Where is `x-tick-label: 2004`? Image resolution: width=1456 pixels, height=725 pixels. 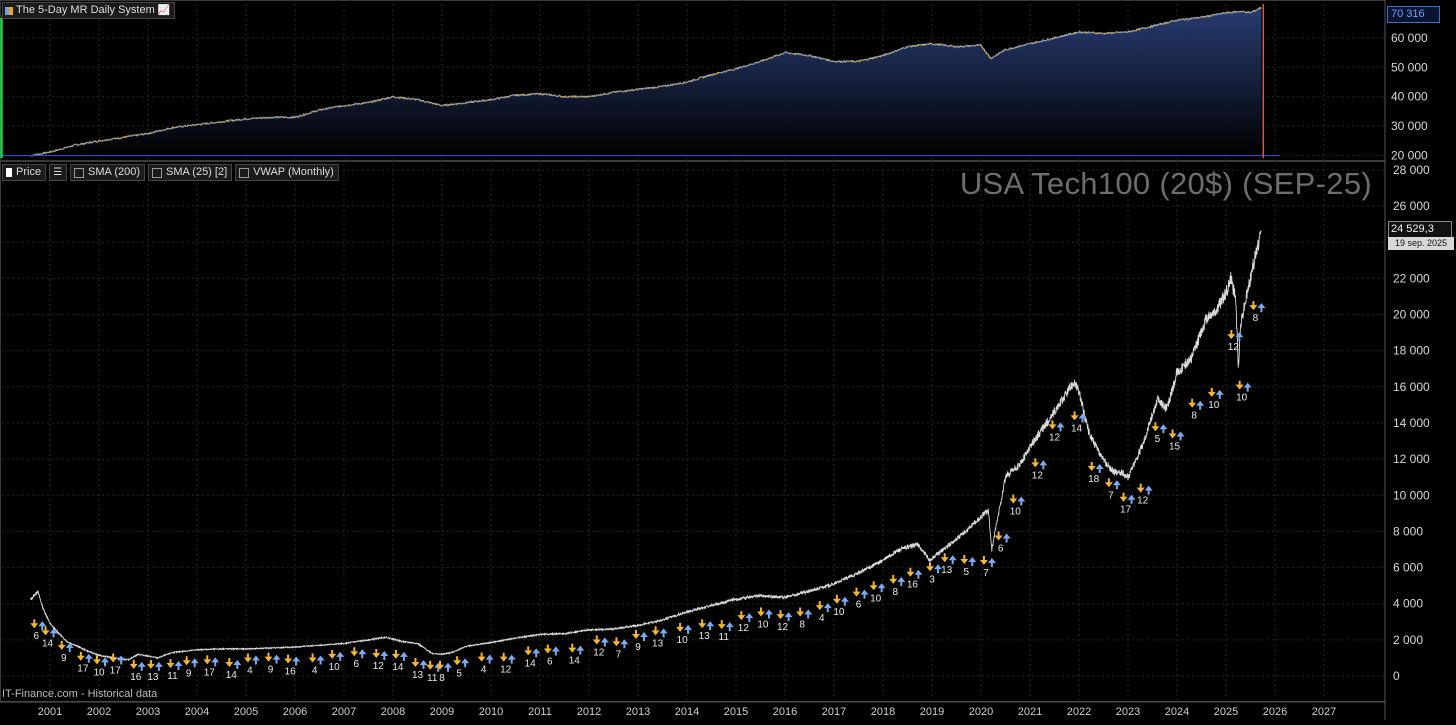 x-tick-label: 2004 is located at coordinates (197, 712).